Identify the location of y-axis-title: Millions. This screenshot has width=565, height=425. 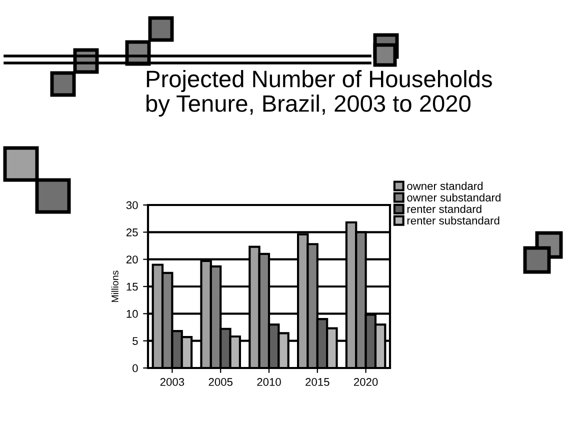
(114, 286).